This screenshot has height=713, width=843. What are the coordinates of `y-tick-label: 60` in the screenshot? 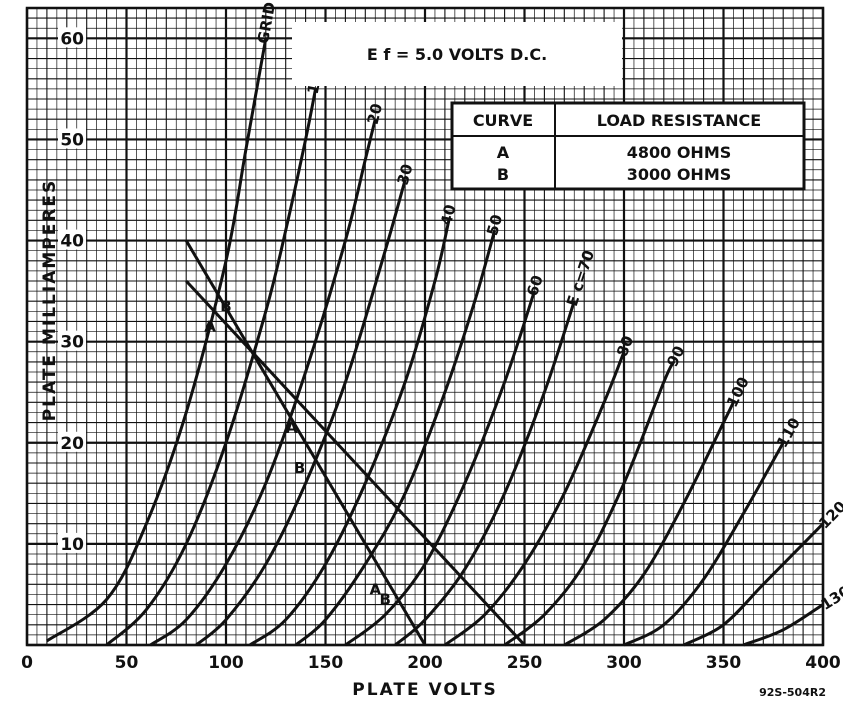 It's located at (72, 39).